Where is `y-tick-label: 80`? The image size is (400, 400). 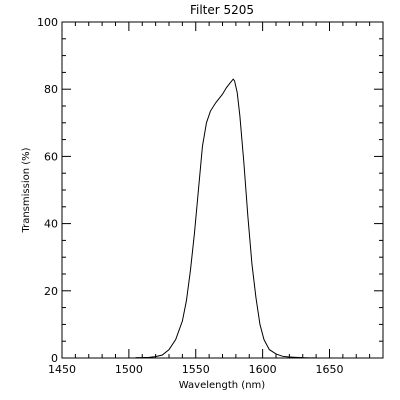 y-tick-label: 80 is located at coordinates (51, 89).